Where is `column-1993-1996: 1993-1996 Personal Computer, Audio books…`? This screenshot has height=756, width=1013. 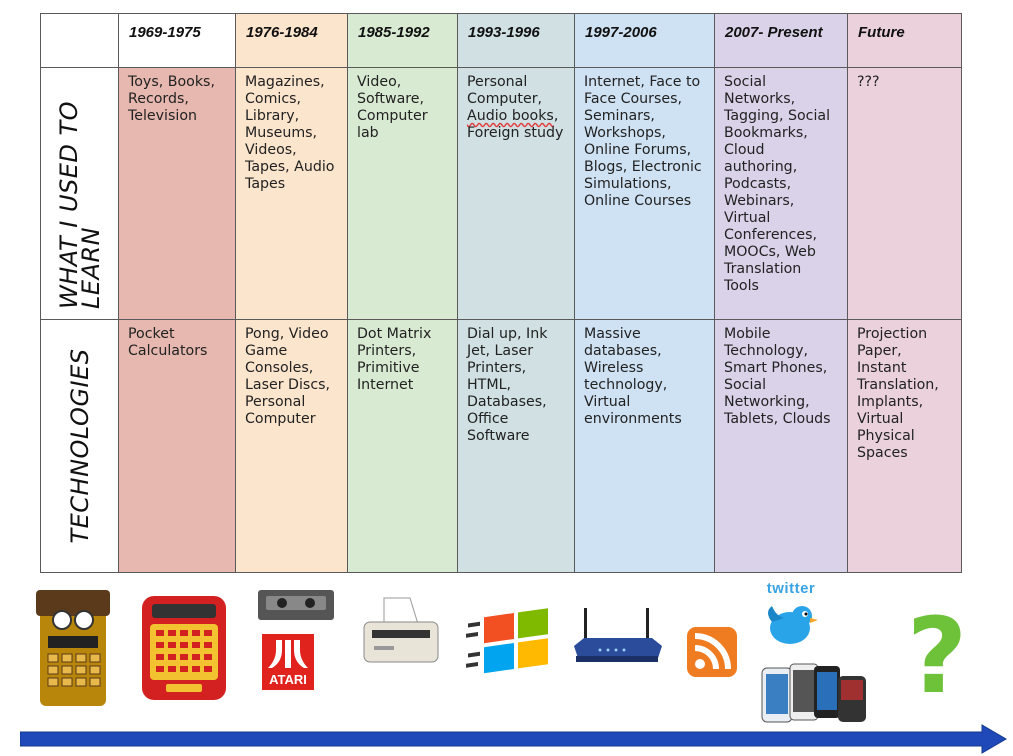 column-1993-1996: 1993-1996 Personal Computer, Audio books… is located at coordinates (516, 293).